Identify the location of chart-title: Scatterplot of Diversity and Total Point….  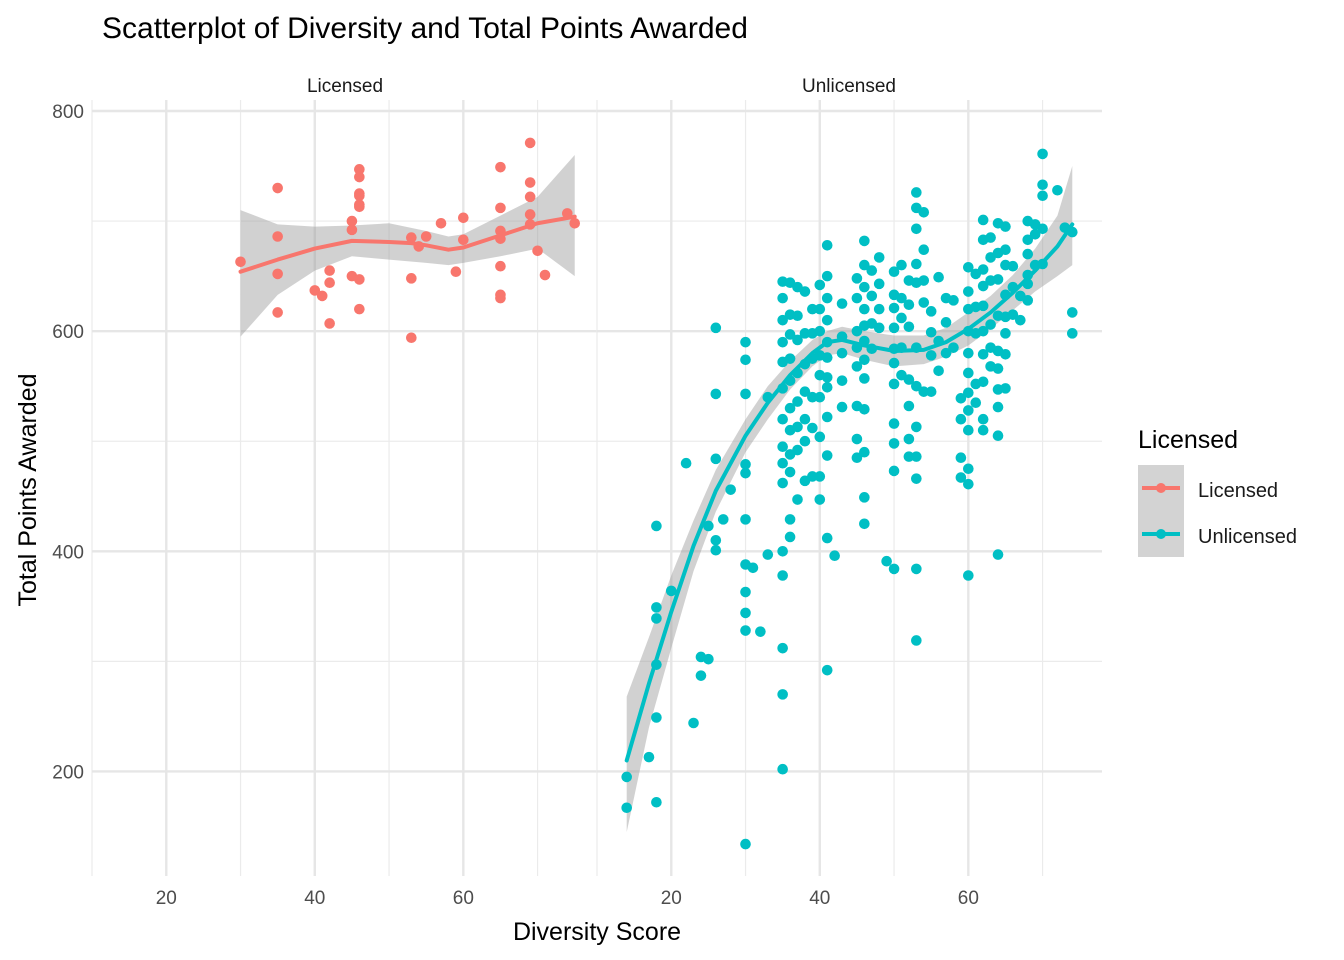
(425, 28).